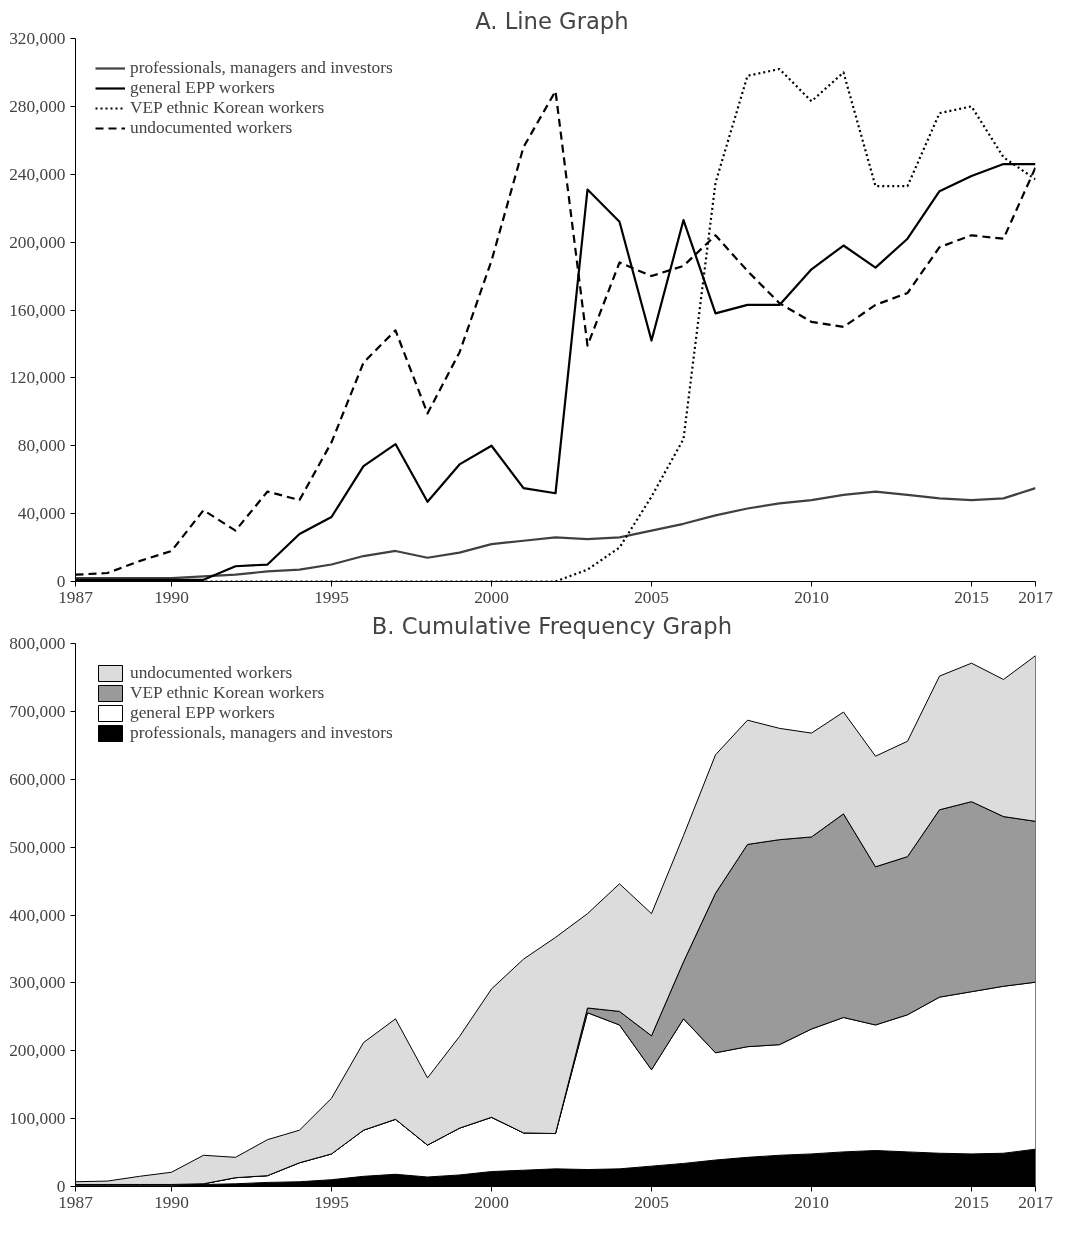 The height and width of the screenshot is (1244, 1073). I want to click on y-tick-label: 160,000, so click(37, 310).